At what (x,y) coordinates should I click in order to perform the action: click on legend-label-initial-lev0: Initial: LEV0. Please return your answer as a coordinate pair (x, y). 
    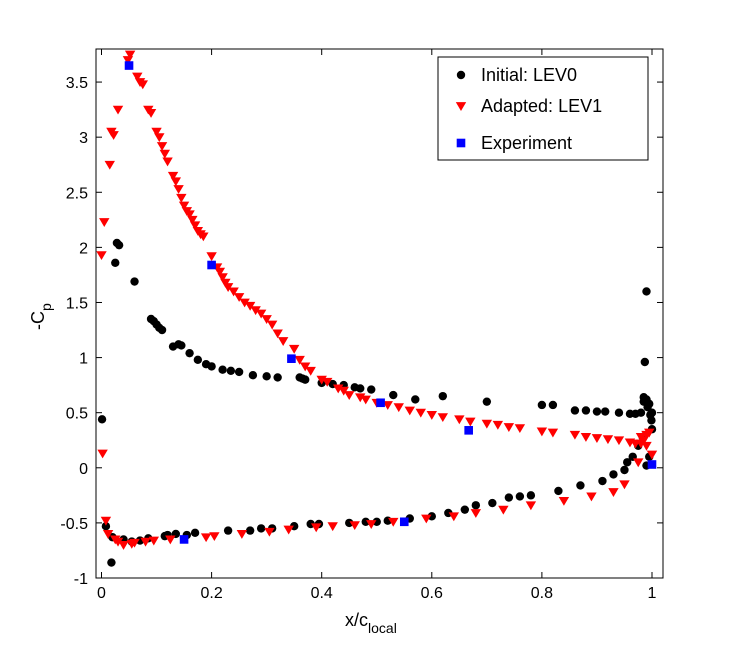
    Looking at the image, I should click on (529, 75).